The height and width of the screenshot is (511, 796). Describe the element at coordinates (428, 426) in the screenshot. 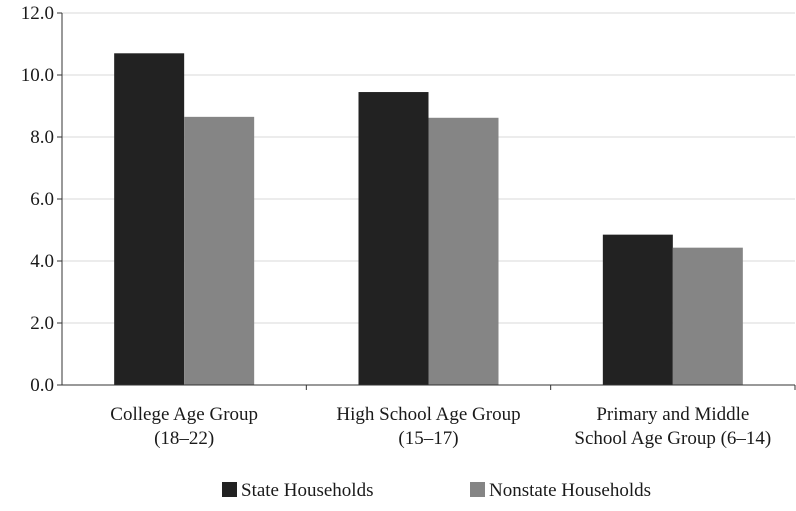

I see `x-category-label: High School Age Group (15–17)` at that location.